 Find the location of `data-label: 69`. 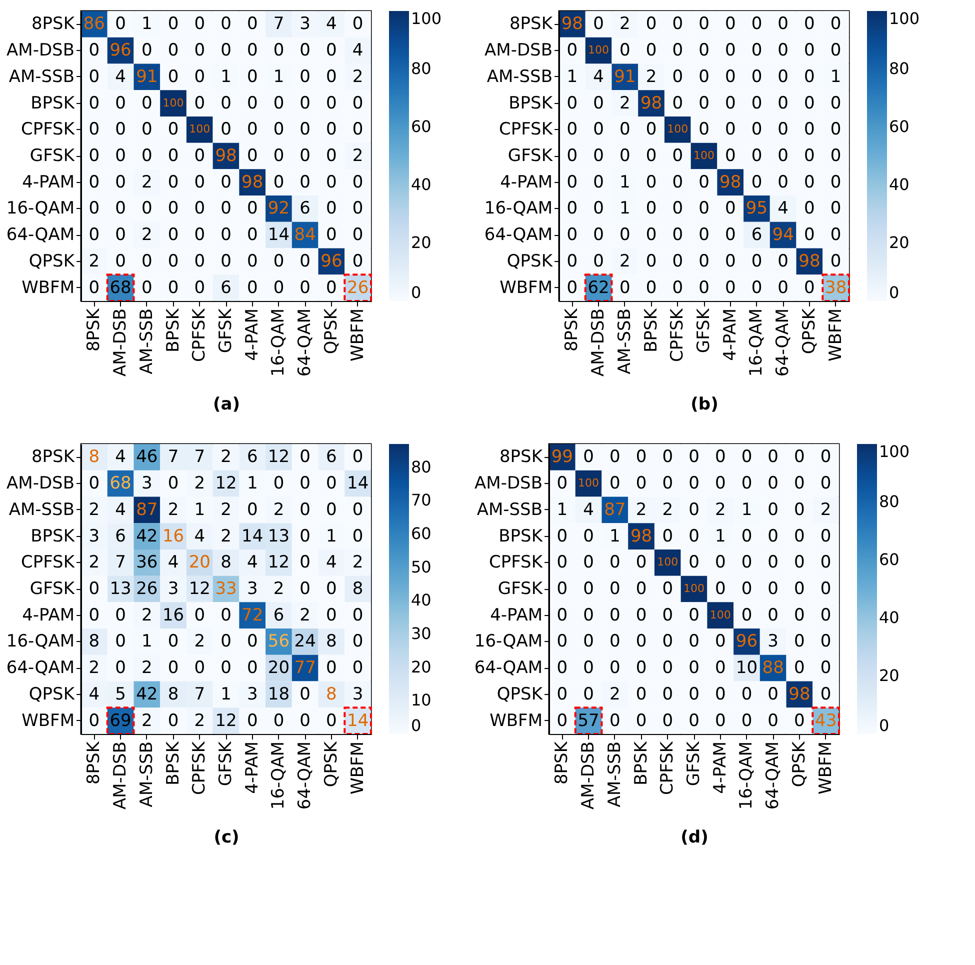

data-label: 69 is located at coordinates (121, 720).